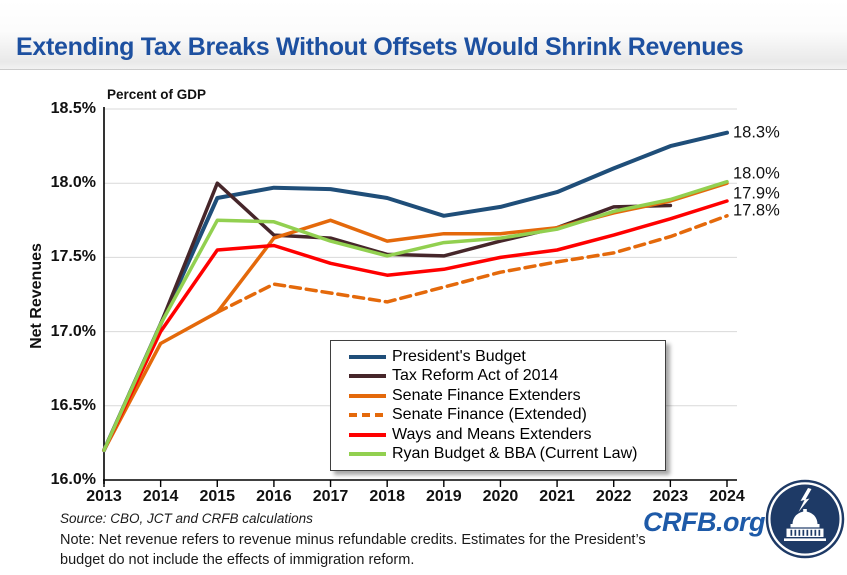 The height and width of the screenshot is (575, 847). I want to click on x-tick-label: 2013, so click(104, 496).